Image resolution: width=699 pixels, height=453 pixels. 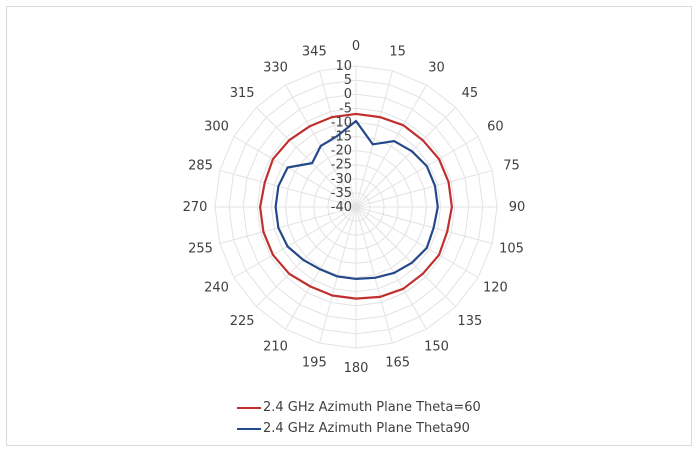 I want to click on angle-label: 60, so click(x=495, y=127).